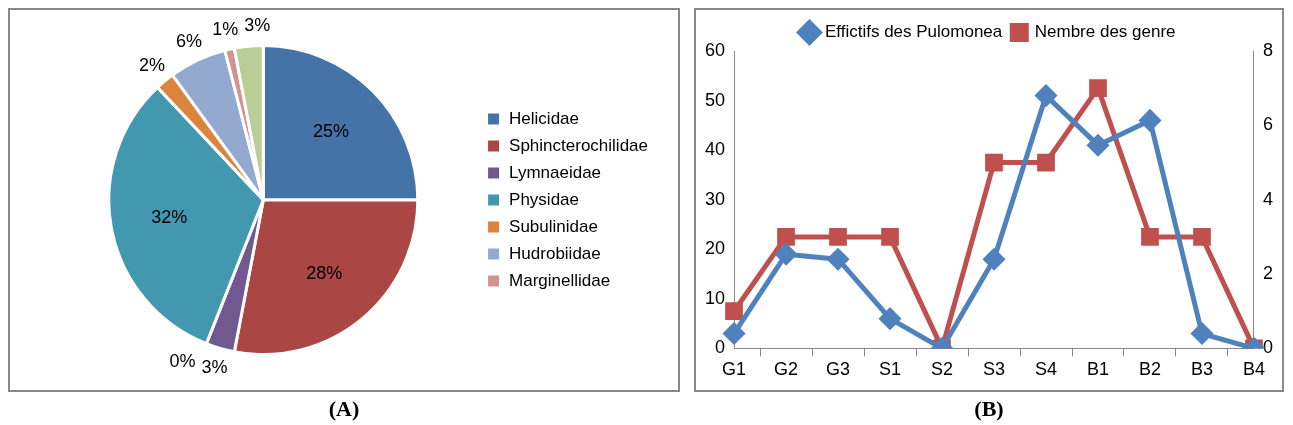 This screenshot has height=425, width=1293. Describe the element at coordinates (560, 280) in the screenshot. I see `legend-label: Marginellidae` at that location.